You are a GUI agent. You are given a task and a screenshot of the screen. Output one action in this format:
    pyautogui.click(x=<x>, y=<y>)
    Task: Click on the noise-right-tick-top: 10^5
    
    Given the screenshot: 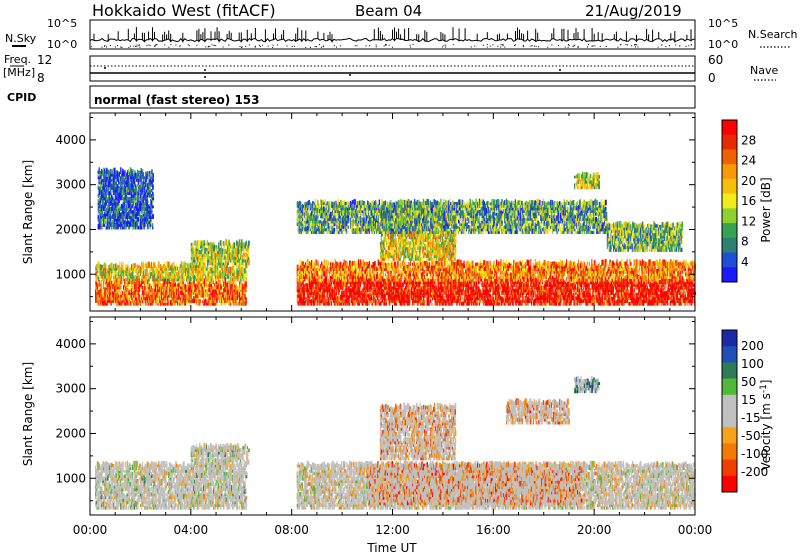 What is the action you would take?
    pyautogui.click(x=723, y=23)
    